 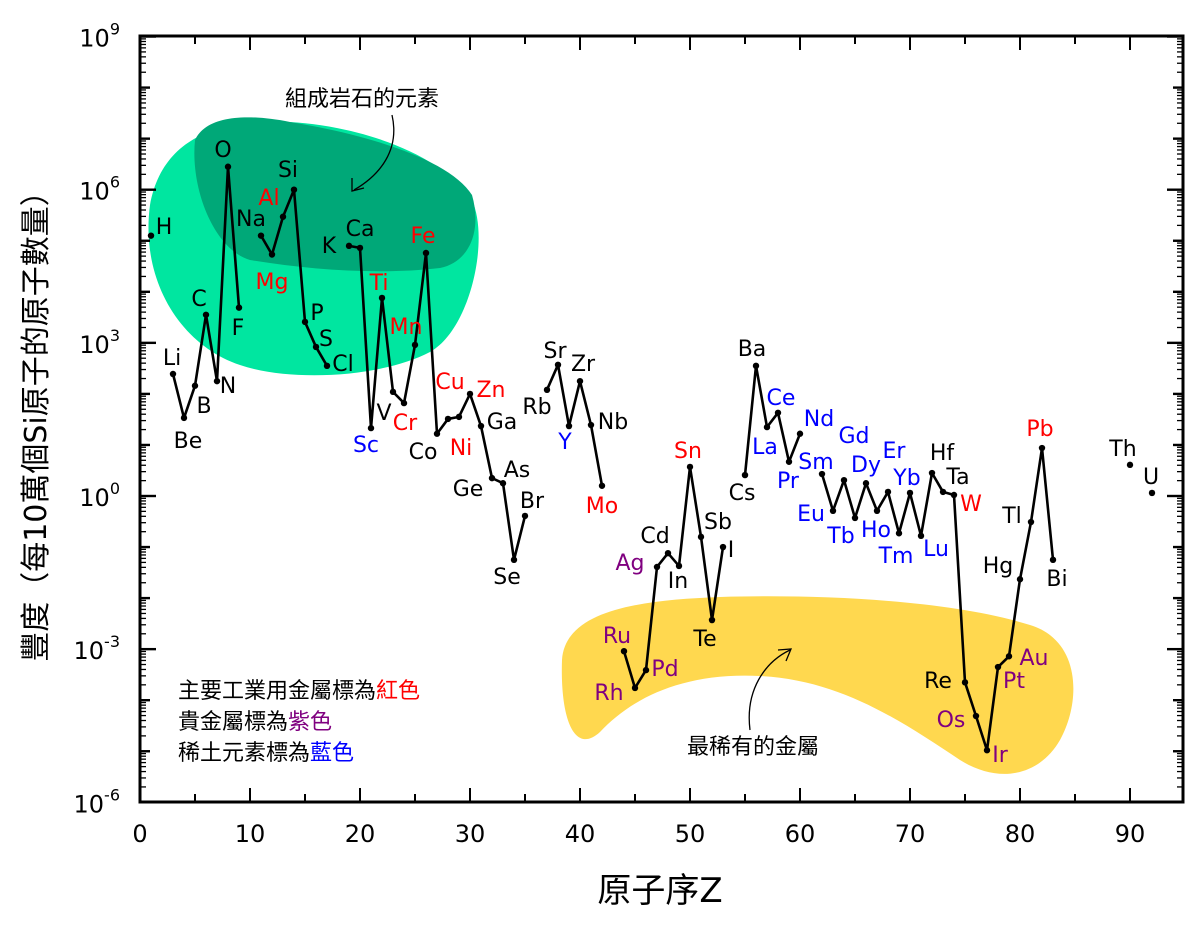 I want to click on legend-rare-earth: 稀土元素標為藍色, so click(x=266, y=753).